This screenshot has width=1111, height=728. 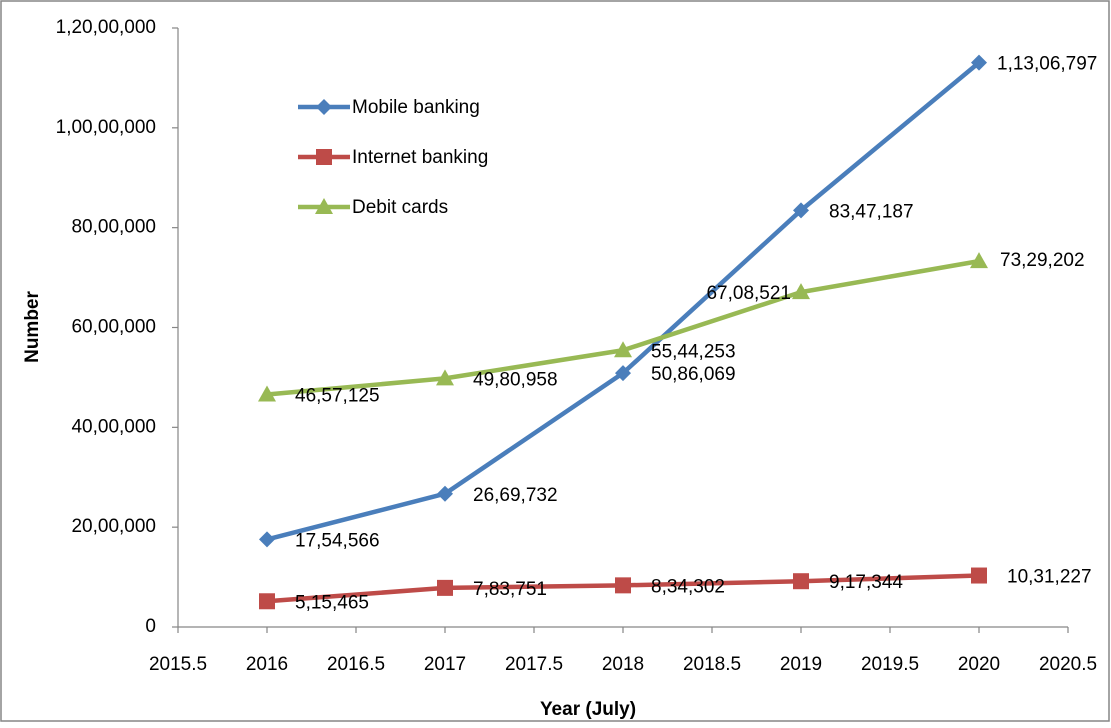 I want to click on y-tick-label: 40,00,000, so click(x=113, y=426).